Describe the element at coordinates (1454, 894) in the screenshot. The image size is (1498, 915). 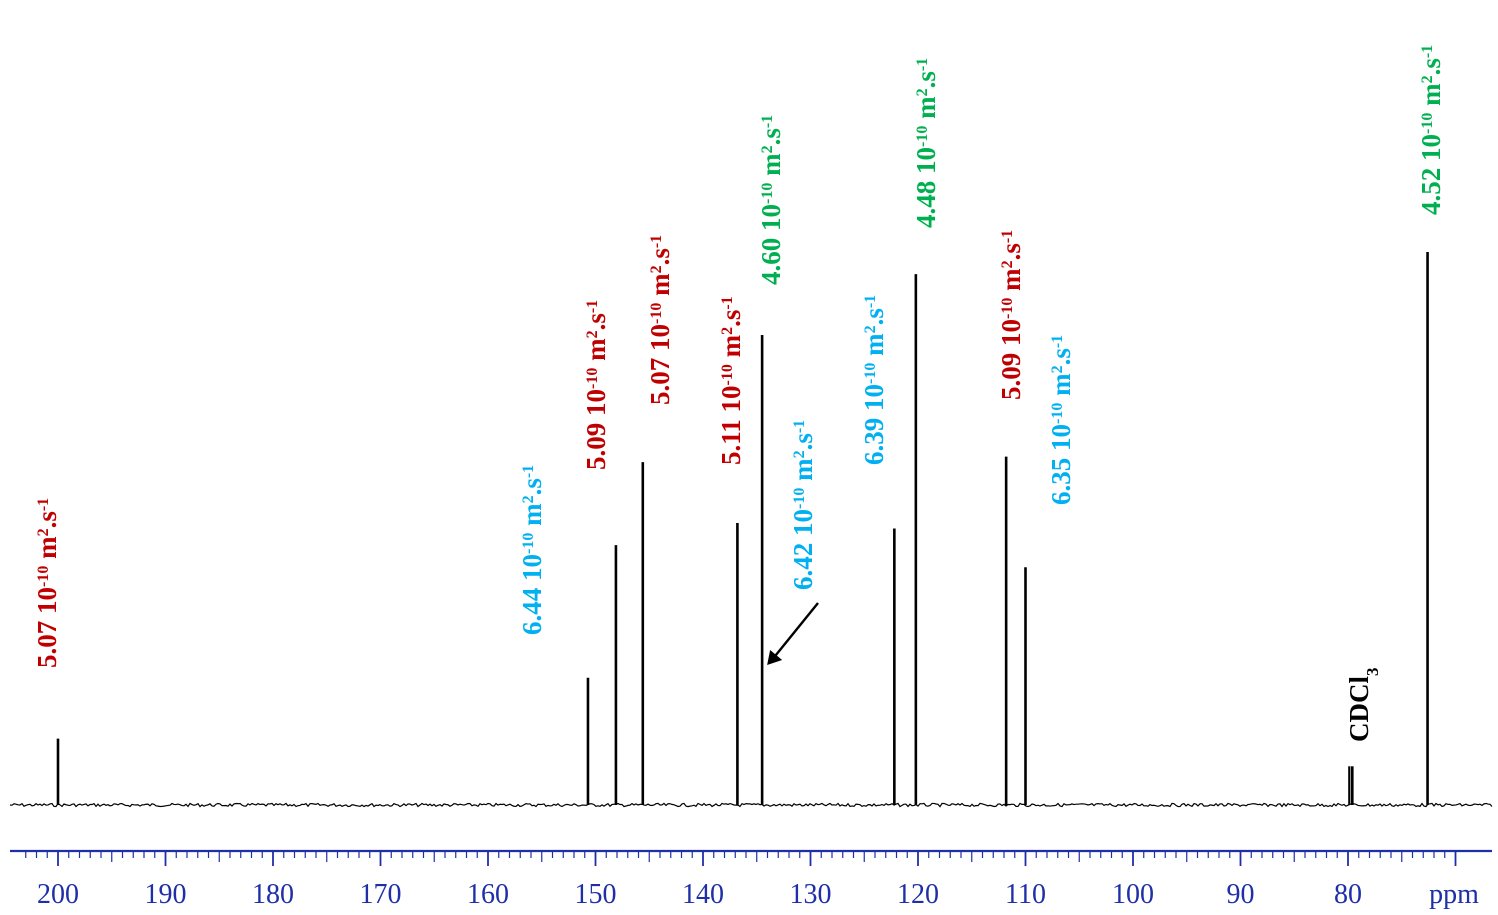
I see `x-axis-label: ppm` at that location.